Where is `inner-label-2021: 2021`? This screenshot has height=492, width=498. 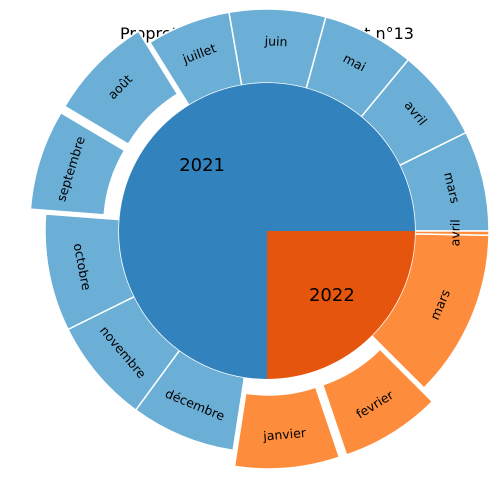
inner-label-2021: 2021 is located at coordinates (202, 165).